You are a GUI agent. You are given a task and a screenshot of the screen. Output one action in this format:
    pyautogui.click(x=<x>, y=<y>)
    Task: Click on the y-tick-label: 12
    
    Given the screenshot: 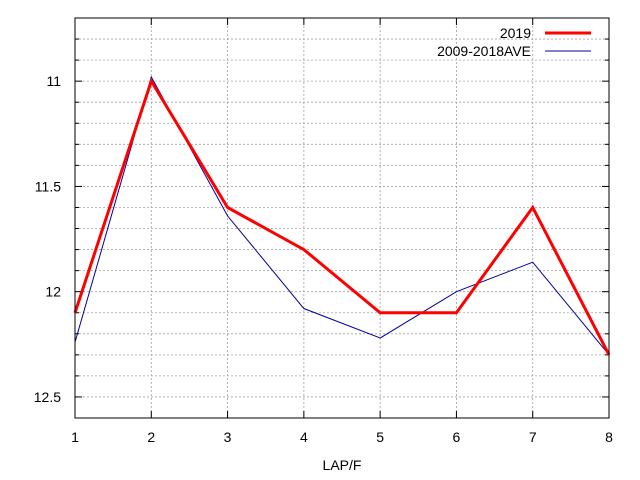 What is the action you would take?
    pyautogui.click(x=53, y=292)
    